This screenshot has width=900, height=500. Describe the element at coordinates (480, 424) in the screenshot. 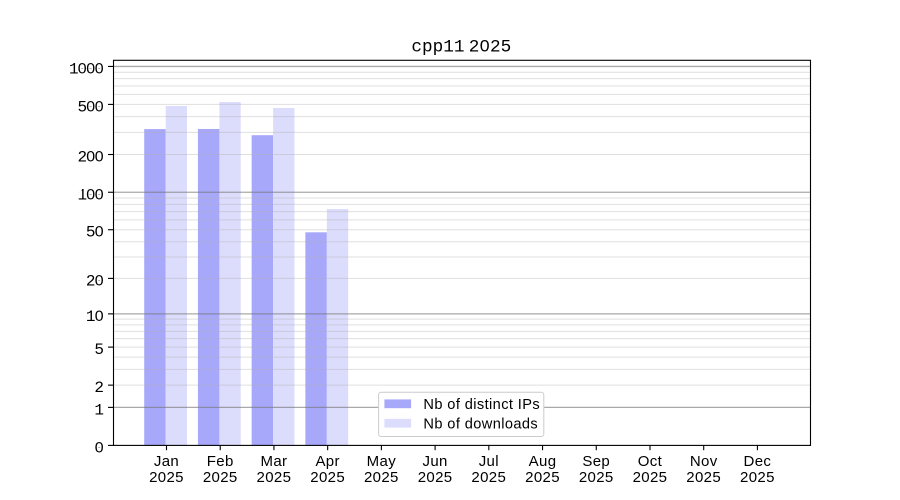

I see `svg-text: Nb of downloads` at that location.